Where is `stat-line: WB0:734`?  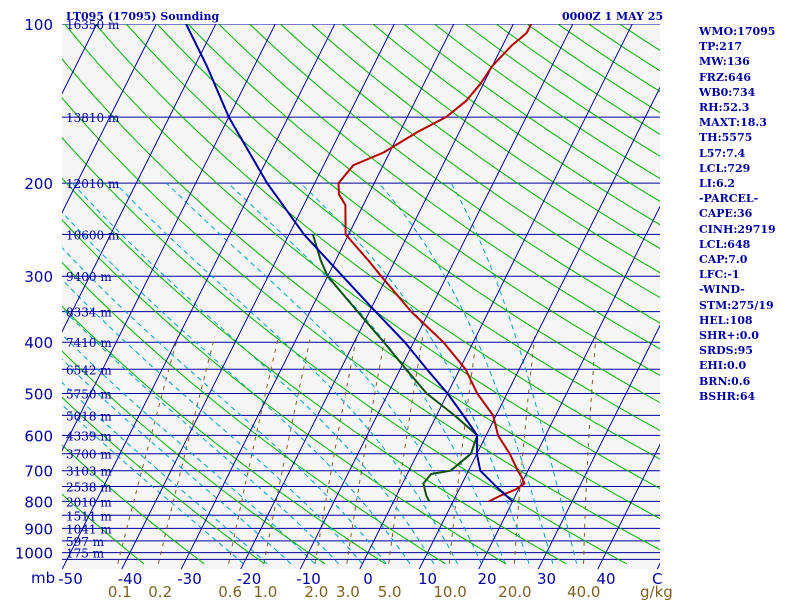
stat-line: WB0:734 is located at coordinates (727, 92).